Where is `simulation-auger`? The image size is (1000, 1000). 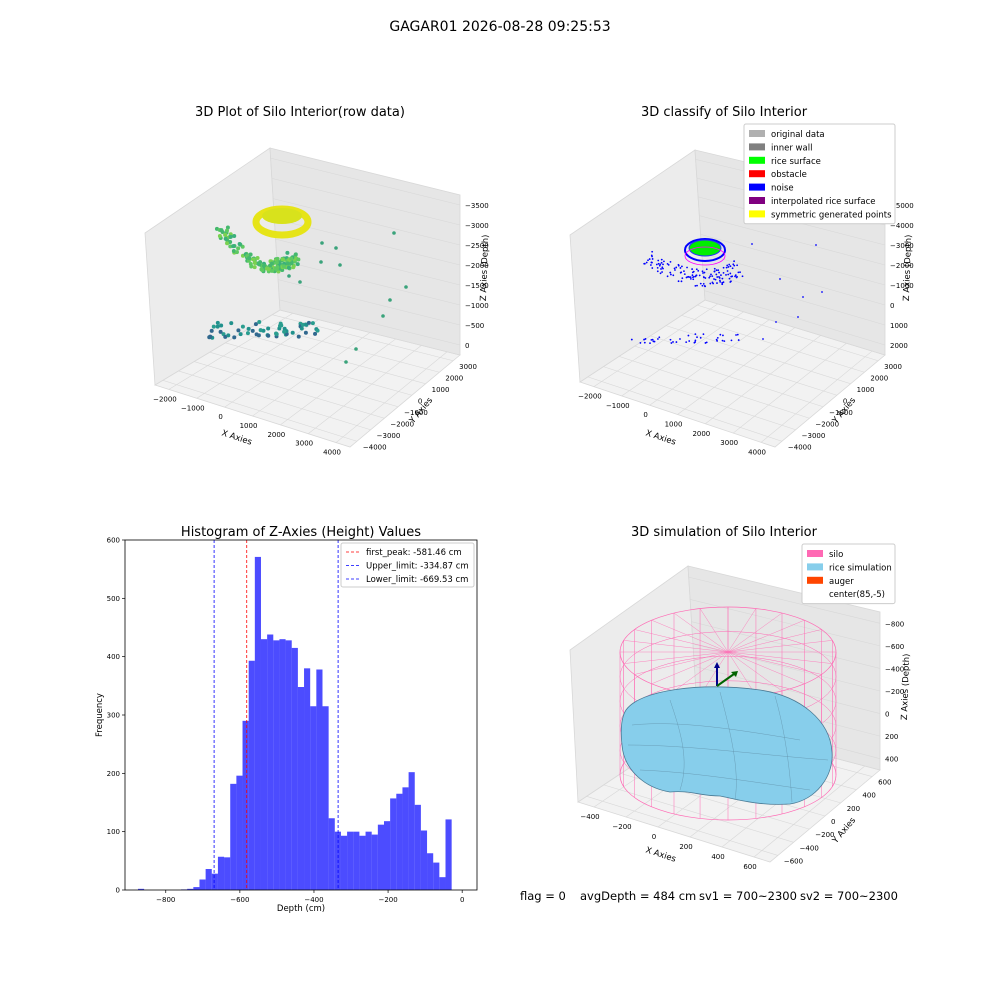
simulation-auger is located at coordinates (726, 674).